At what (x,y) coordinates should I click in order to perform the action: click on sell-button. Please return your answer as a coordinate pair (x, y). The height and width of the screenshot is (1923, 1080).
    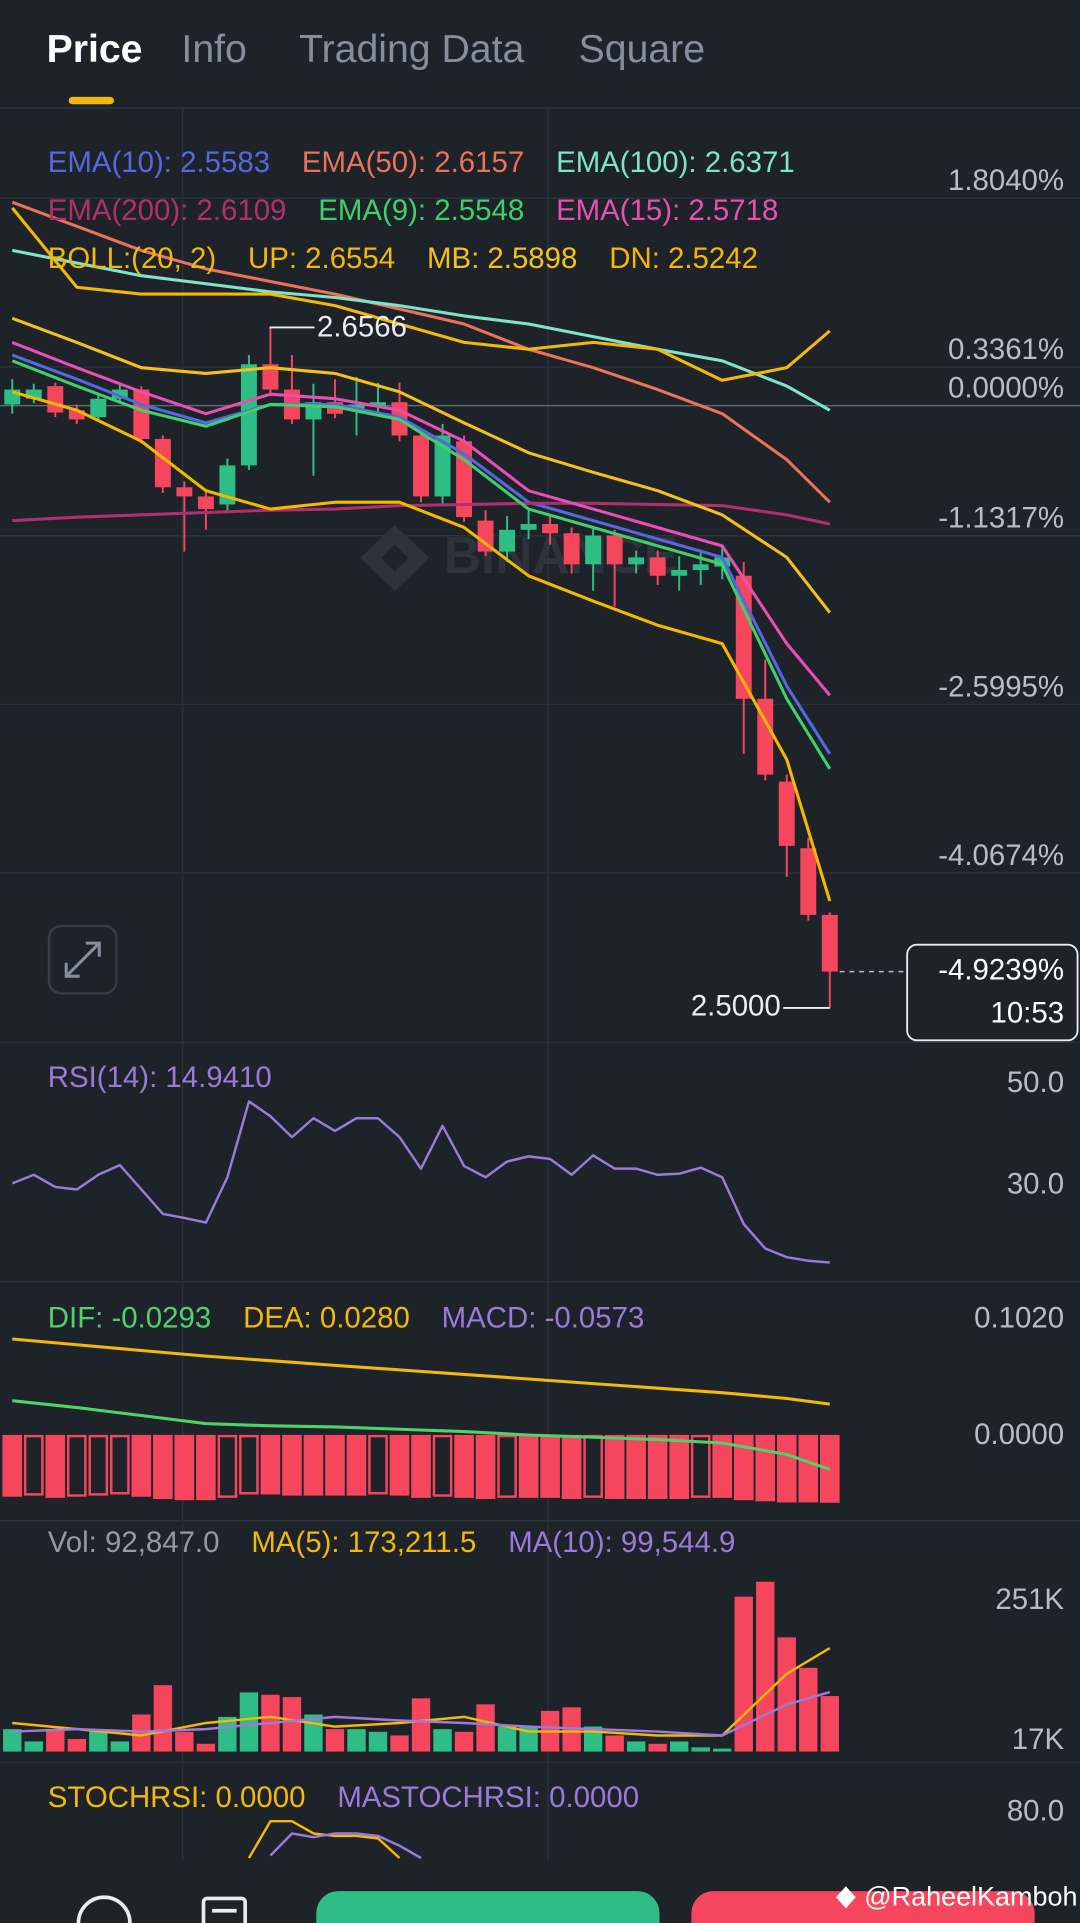
    Looking at the image, I should click on (863, 1907).